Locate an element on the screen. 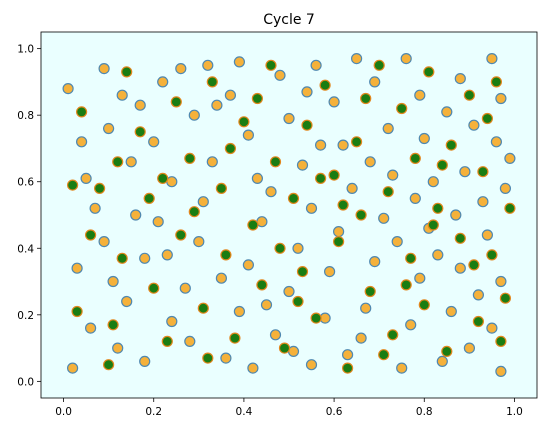 This screenshot has height=435, width=547. chart-title: Cycle 7 is located at coordinates (289, 20).